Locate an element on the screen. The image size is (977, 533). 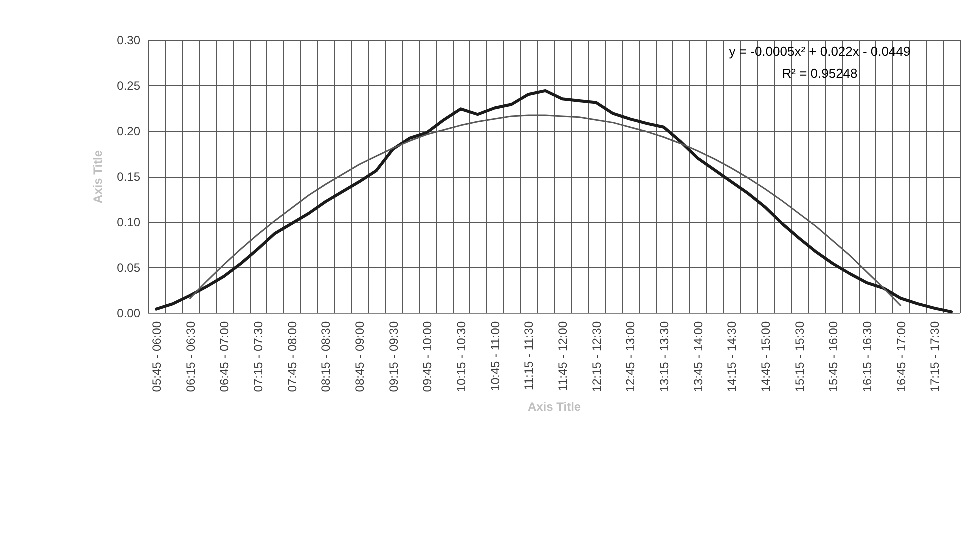
x-tick-label: 10:15 - 10:30 is located at coordinates (461, 356).